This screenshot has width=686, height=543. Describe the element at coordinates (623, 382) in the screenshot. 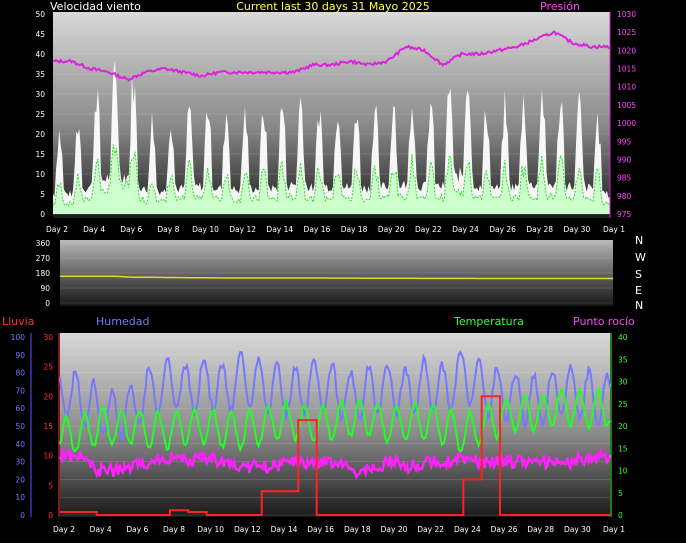

I see `temp-tick-30: 30` at that location.